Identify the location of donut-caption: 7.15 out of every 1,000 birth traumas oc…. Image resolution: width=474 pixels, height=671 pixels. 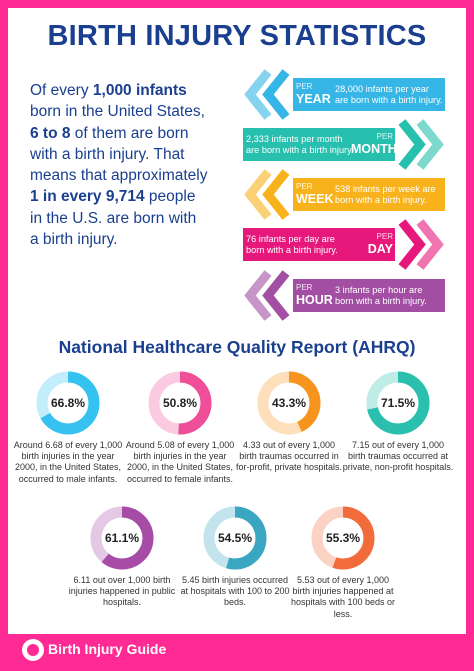
(398, 456).